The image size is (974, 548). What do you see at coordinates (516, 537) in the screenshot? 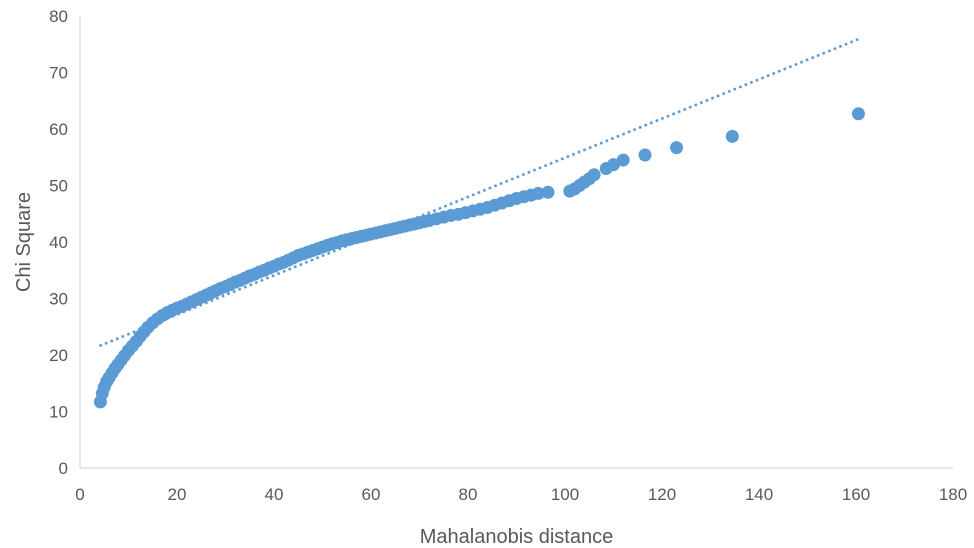
I see `x-axis-title: Mahalanobis distance` at bounding box center [516, 537].